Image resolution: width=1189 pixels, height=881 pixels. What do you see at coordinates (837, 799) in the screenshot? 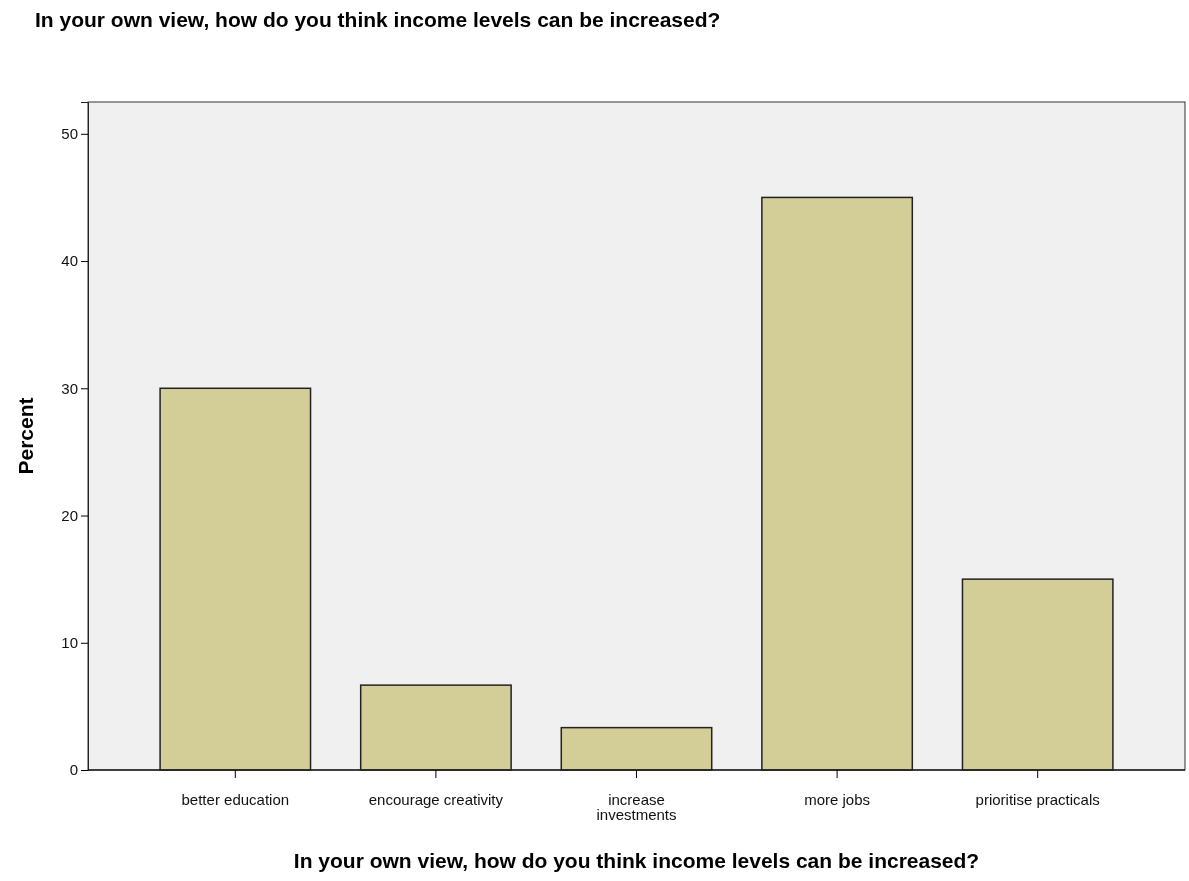
I see `x-tick-label: more jobs` at bounding box center [837, 799].